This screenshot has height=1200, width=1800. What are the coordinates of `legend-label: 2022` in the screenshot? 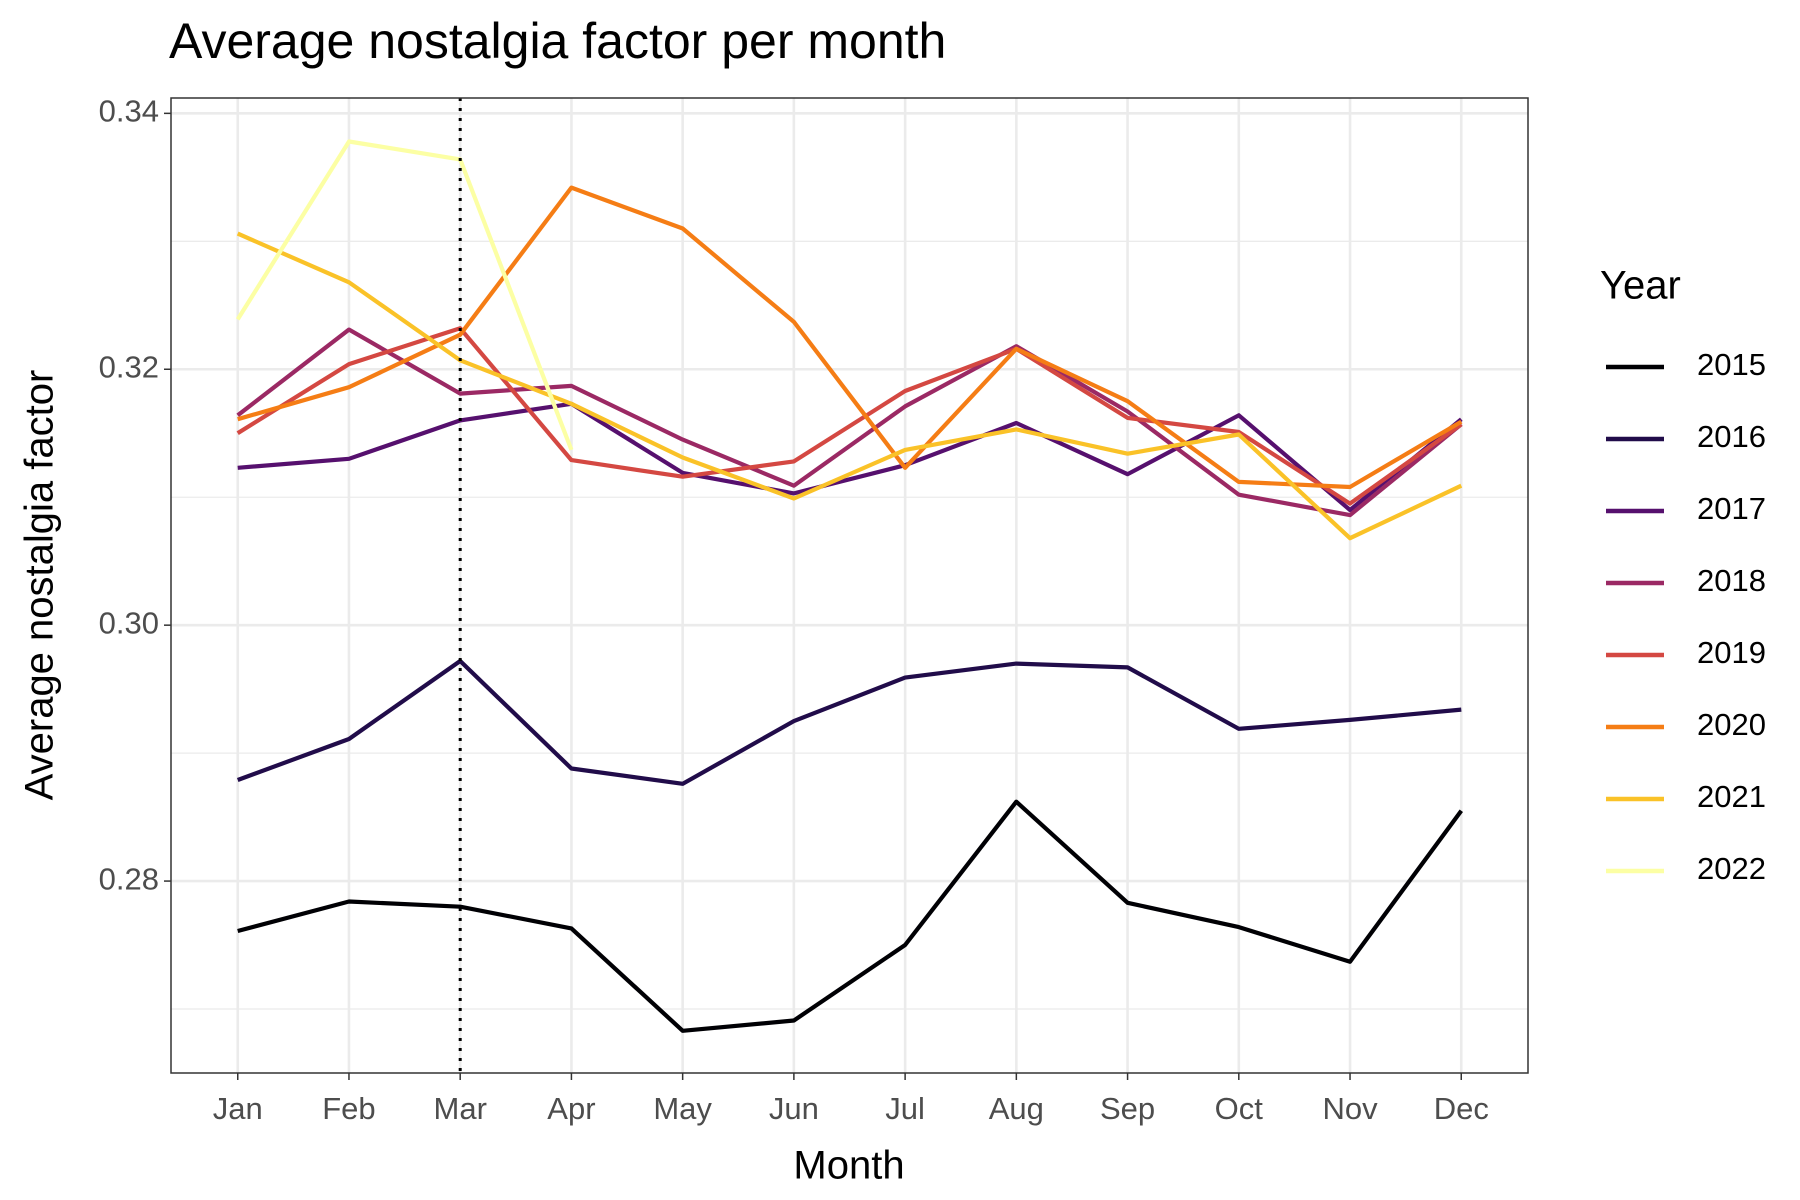 It's located at (1731, 868).